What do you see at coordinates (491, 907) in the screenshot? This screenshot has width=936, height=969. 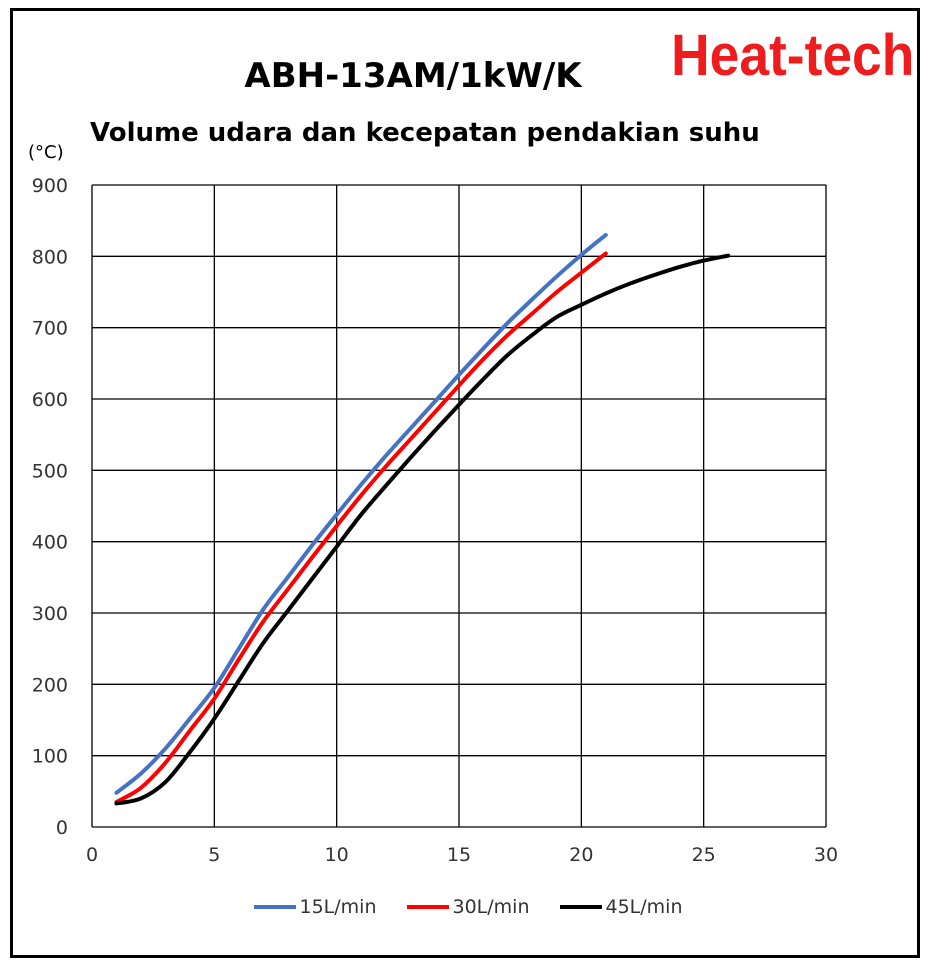 I see `legend-label: 30L/min` at bounding box center [491, 907].